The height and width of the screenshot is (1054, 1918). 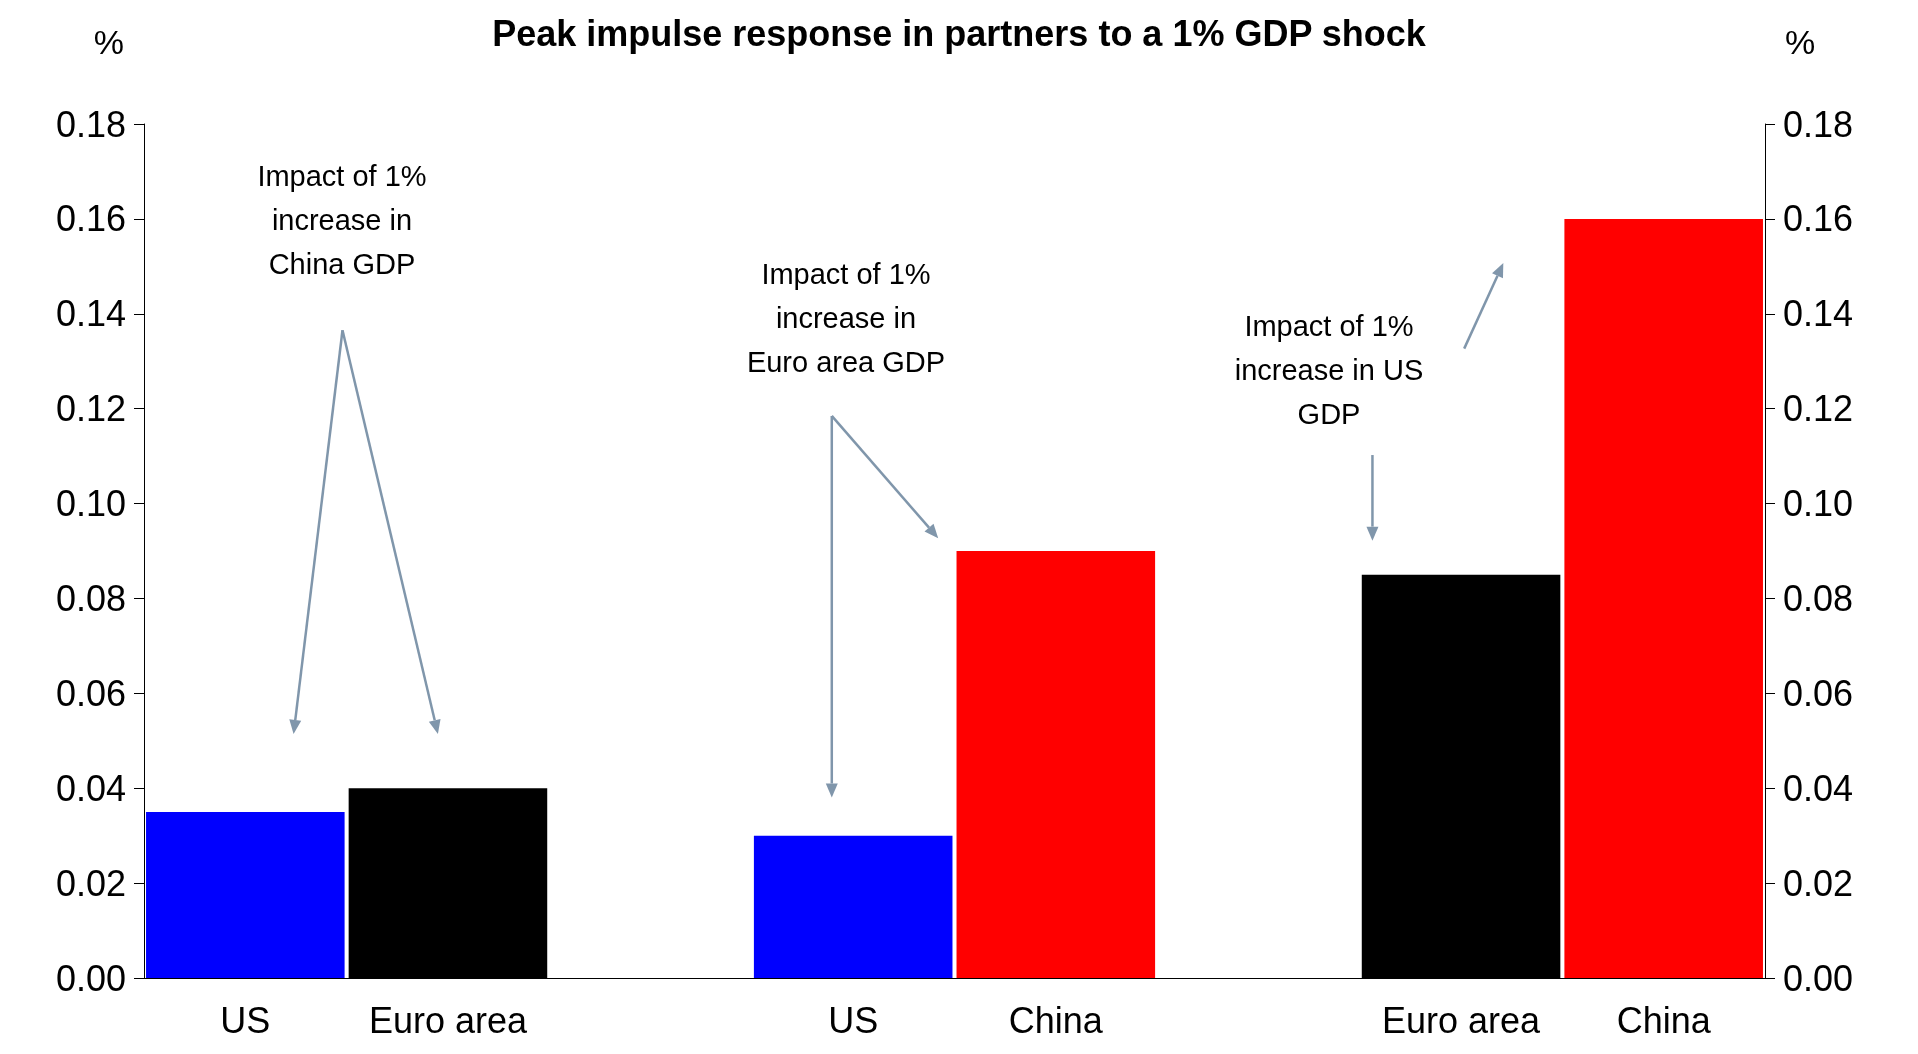 I want to click on chart-title: Peak impulse response in partners to a 1% GDP shock, so click(x=959, y=33).